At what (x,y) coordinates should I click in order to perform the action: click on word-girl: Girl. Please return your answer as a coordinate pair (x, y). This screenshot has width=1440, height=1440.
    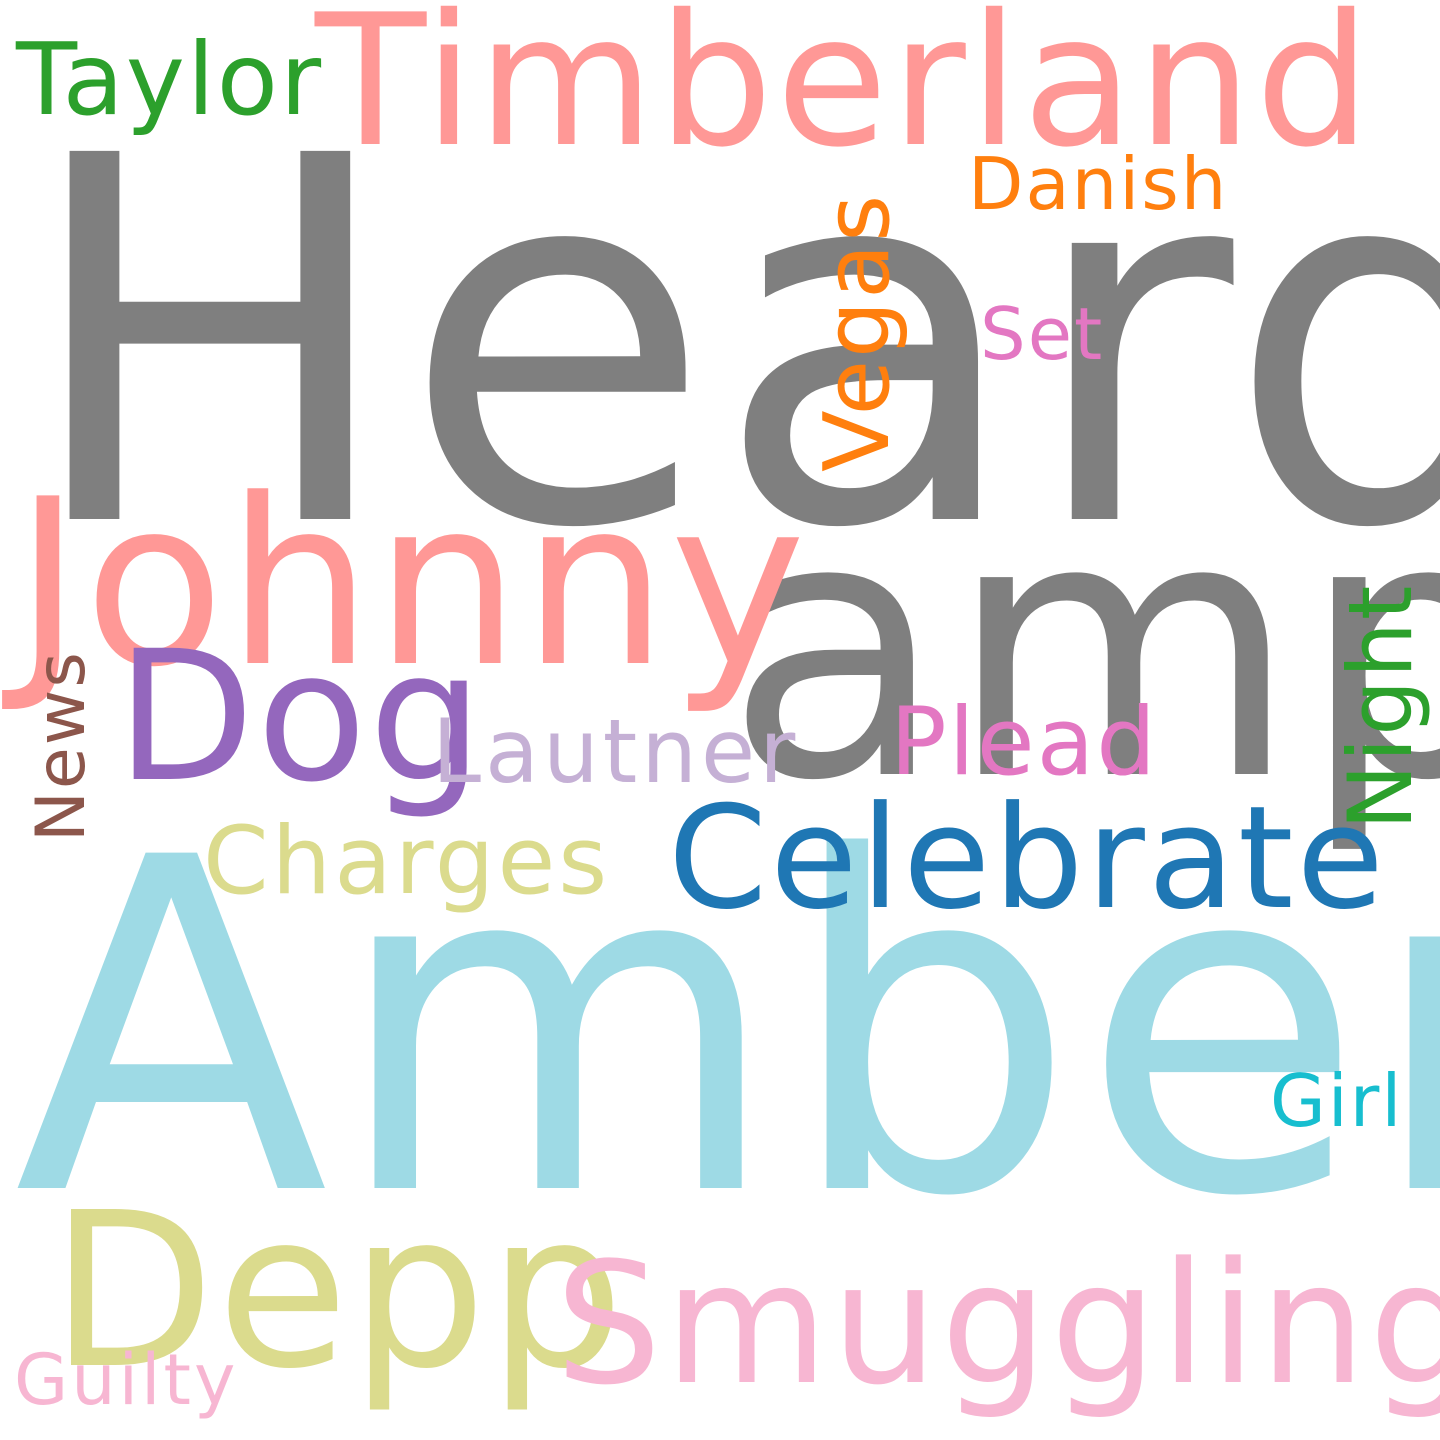
    Looking at the image, I should click on (1337, 1101).